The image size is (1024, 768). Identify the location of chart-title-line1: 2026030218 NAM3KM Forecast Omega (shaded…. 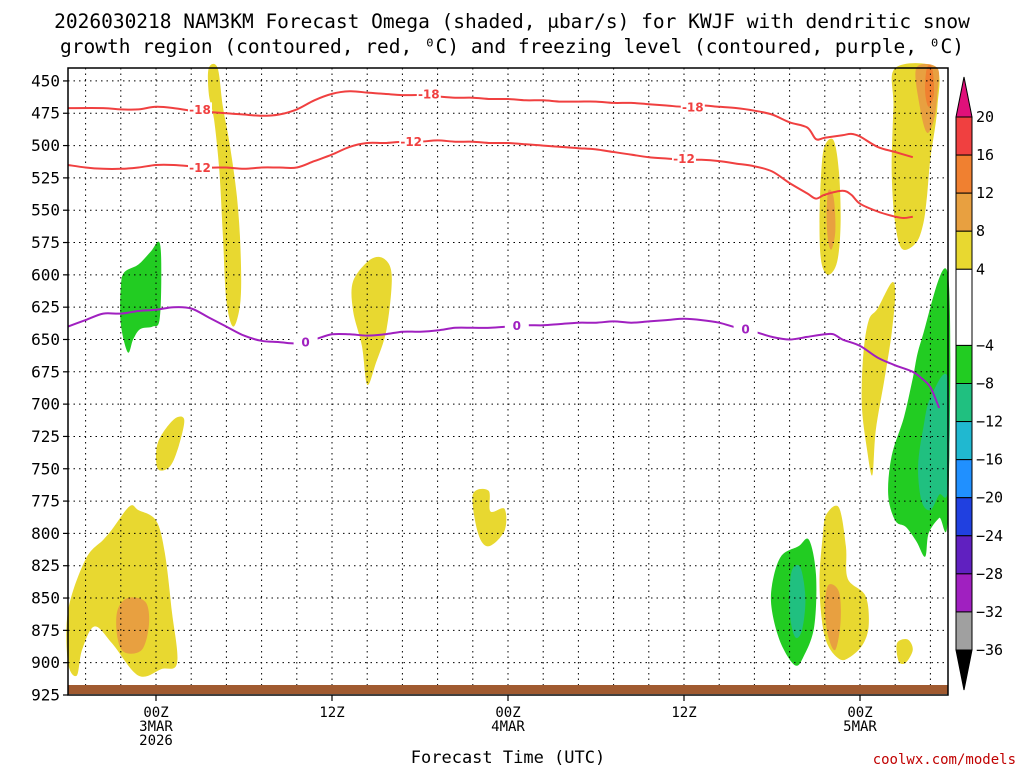
(512, 21).